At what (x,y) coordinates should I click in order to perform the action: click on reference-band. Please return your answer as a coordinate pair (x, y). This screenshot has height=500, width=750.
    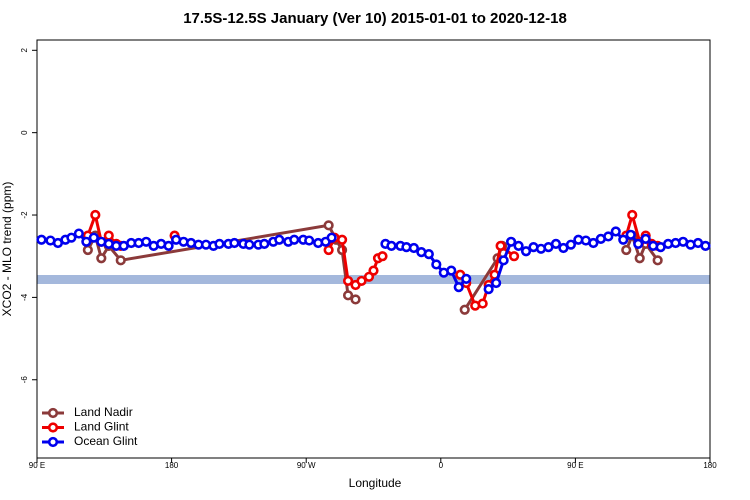
    Looking at the image, I should click on (373, 279).